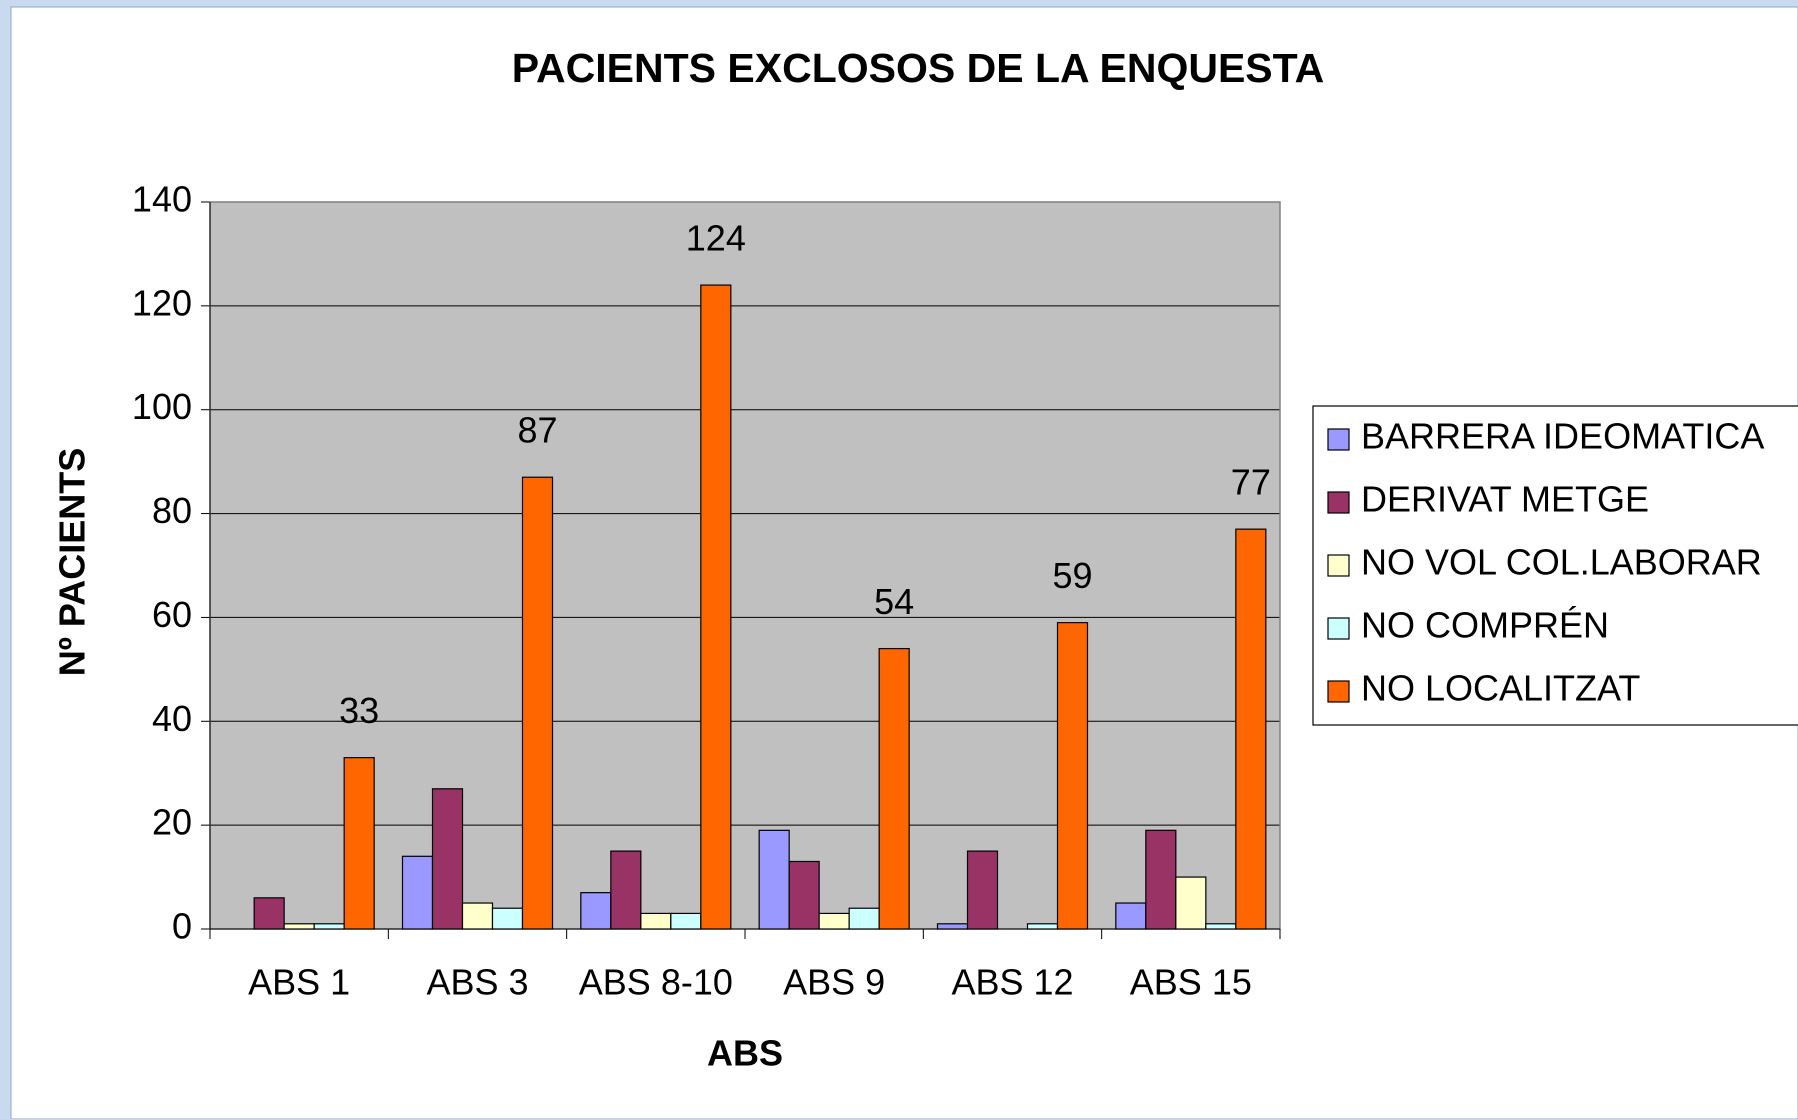 This screenshot has width=1798, height=1119. What do you see at coordinates (1485, 625) in the screenshot?
I see `legend-label: NO COMPRÉN` at bounding box center [1485, 625].